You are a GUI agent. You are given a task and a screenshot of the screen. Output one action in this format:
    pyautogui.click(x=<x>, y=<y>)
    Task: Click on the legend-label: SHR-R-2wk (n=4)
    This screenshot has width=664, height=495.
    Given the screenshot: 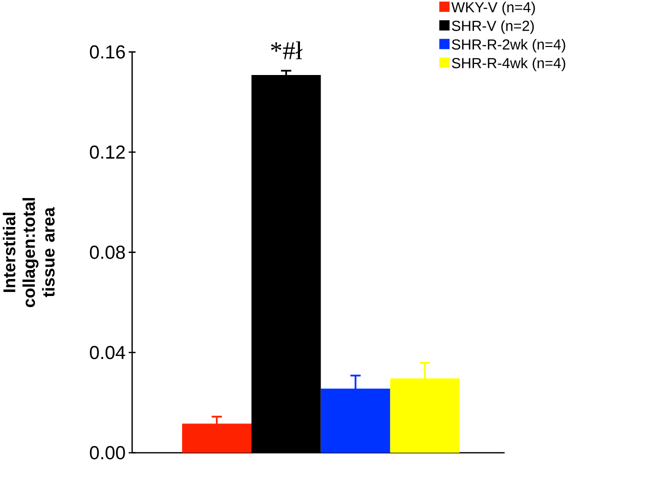 What is the action you would take?
    pyautogui.click(x=509, y=45)
    